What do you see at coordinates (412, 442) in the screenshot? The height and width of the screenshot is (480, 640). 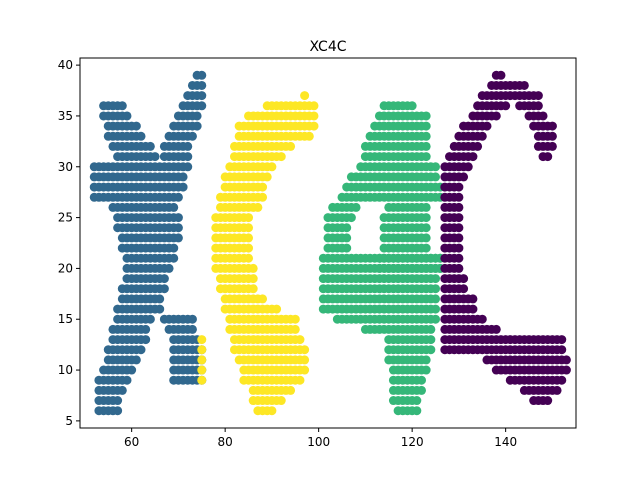 I see `x-tick-label: 120` at bounding box center [412, 442].